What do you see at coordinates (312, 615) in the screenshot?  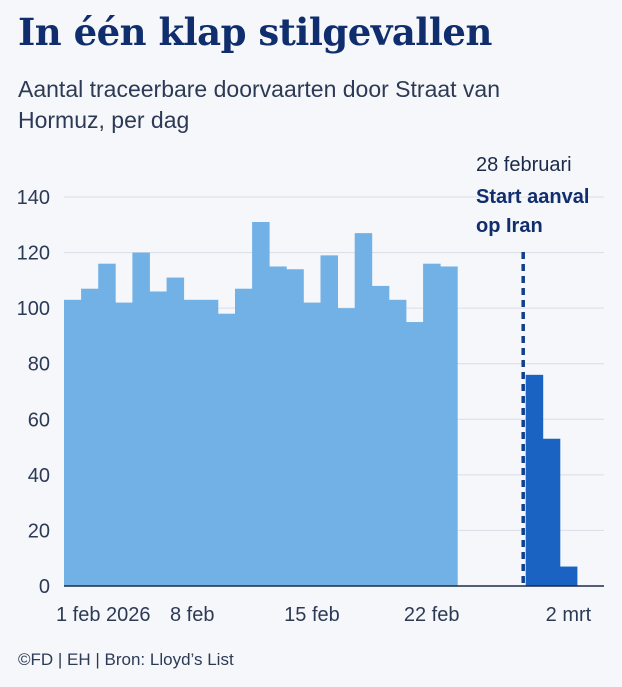 I see `x-tick-label-15-feb: 15 feb` at bounding box center [312, 615].